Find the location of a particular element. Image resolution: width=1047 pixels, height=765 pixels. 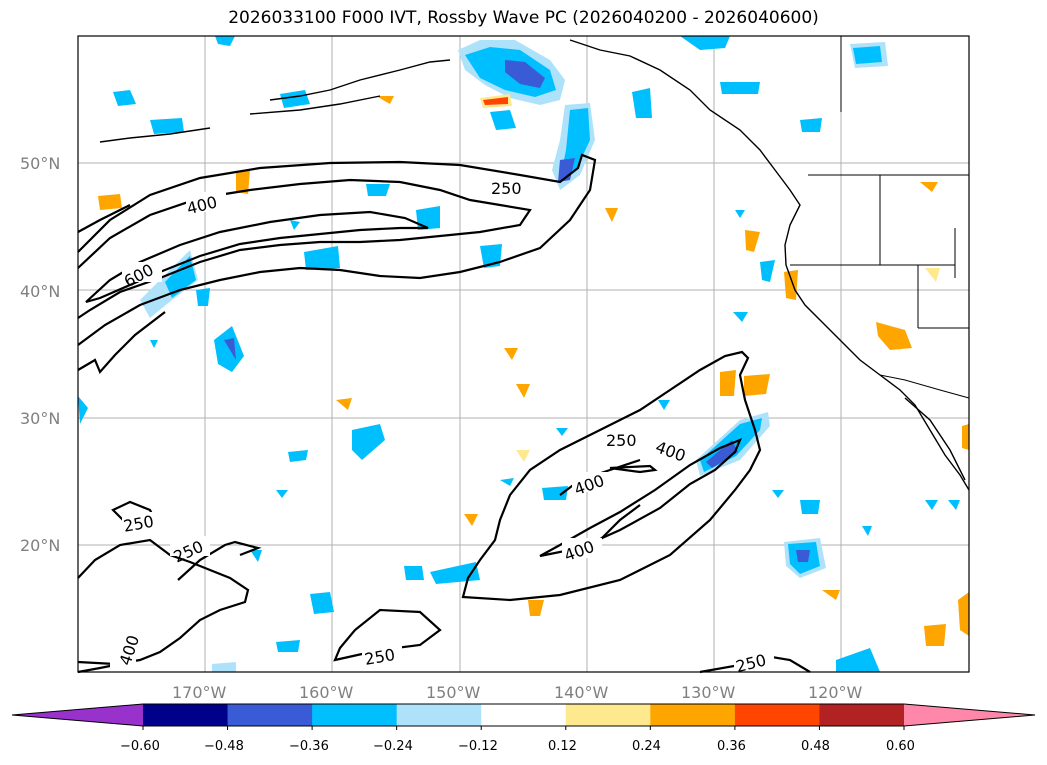

colorbar-tick-label: −0.60 is located at coordinates (140, 746).